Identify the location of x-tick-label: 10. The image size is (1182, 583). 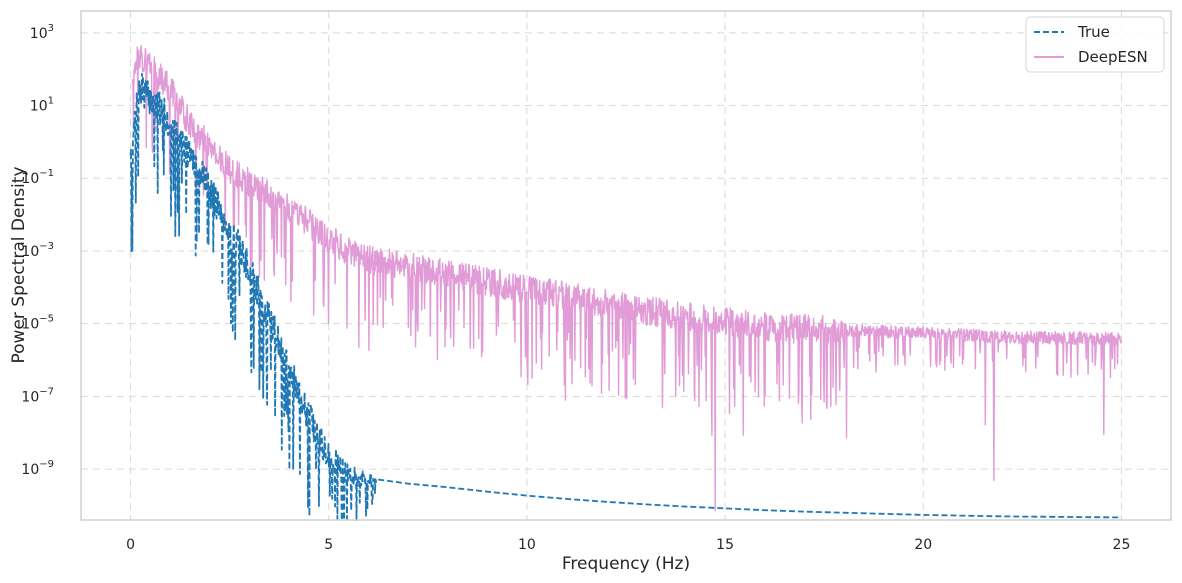
(527, 545).